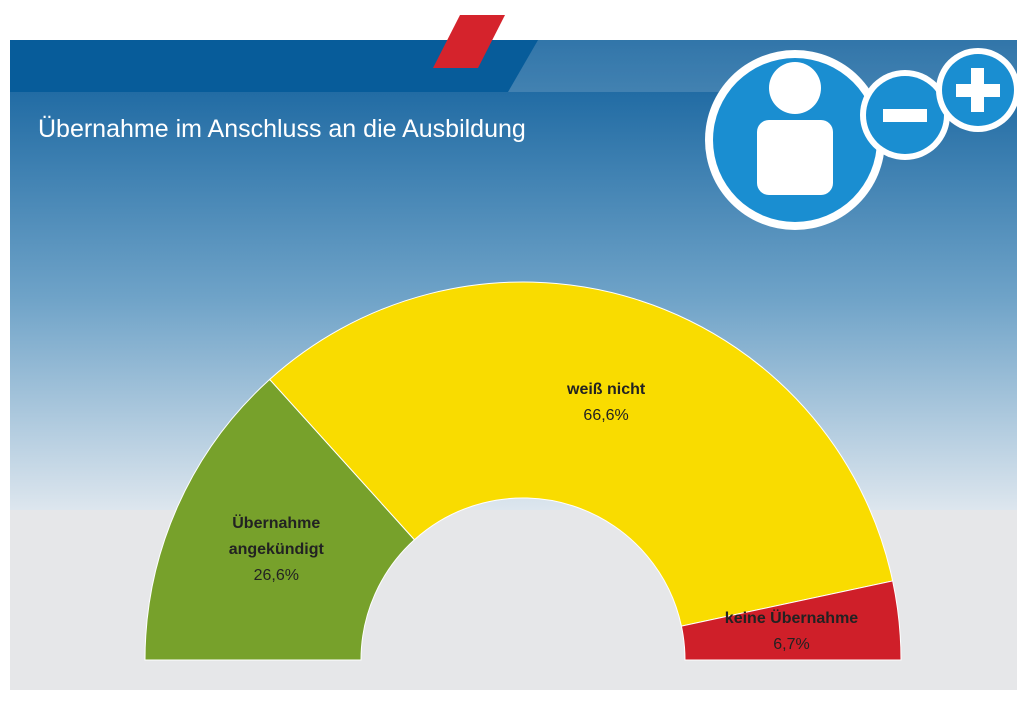 This screenshot has height=706, width=1027. I want to click on segment-label: Übernahme angekündigt 26,6%, so click(276, 550).